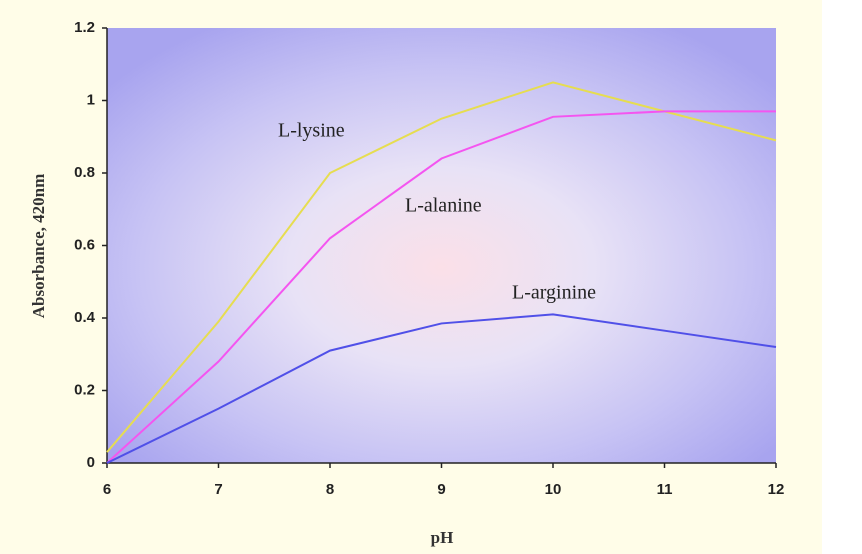 The image size is (862, 554). I want to click on y-axis-title: Absorbance, 420nm, so click(38, 246).